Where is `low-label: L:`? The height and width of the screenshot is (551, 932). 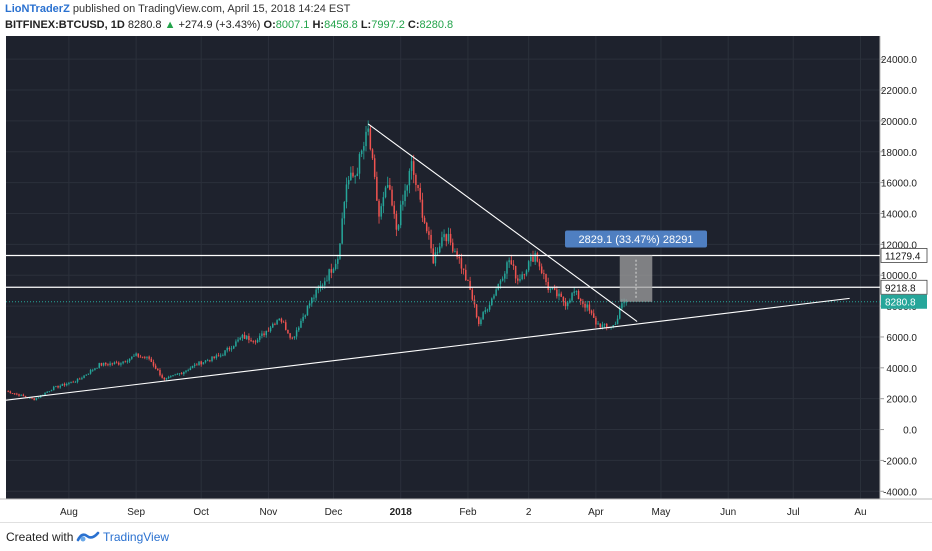 low-label: L: is located at coordinates (366, 25).